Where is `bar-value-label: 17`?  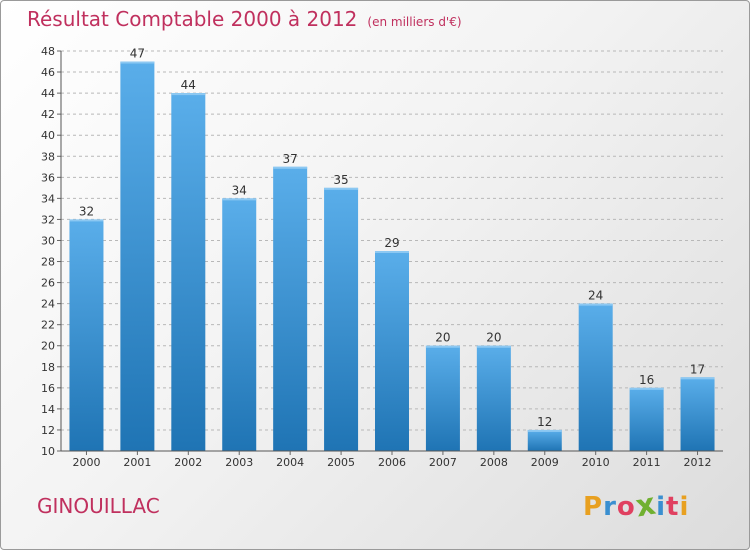 bar-value-label: 17 is located at coordinates (697, 369).